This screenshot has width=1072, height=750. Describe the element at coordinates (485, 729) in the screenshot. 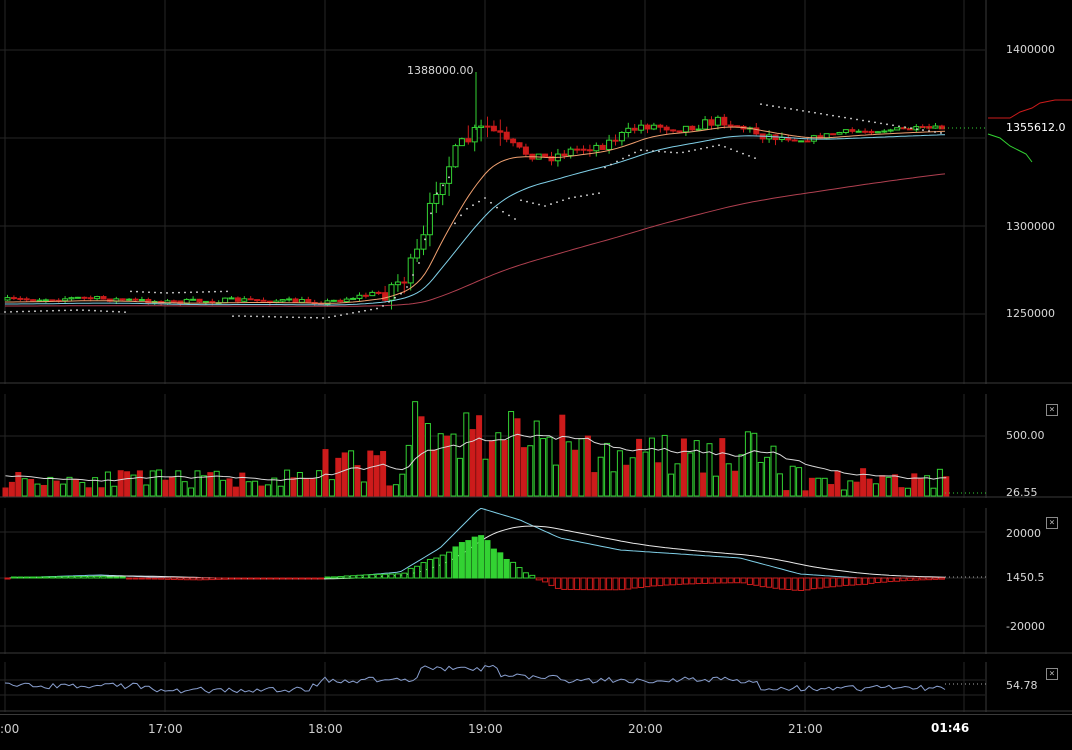

I see `time-label-19: 19:00` at that location.